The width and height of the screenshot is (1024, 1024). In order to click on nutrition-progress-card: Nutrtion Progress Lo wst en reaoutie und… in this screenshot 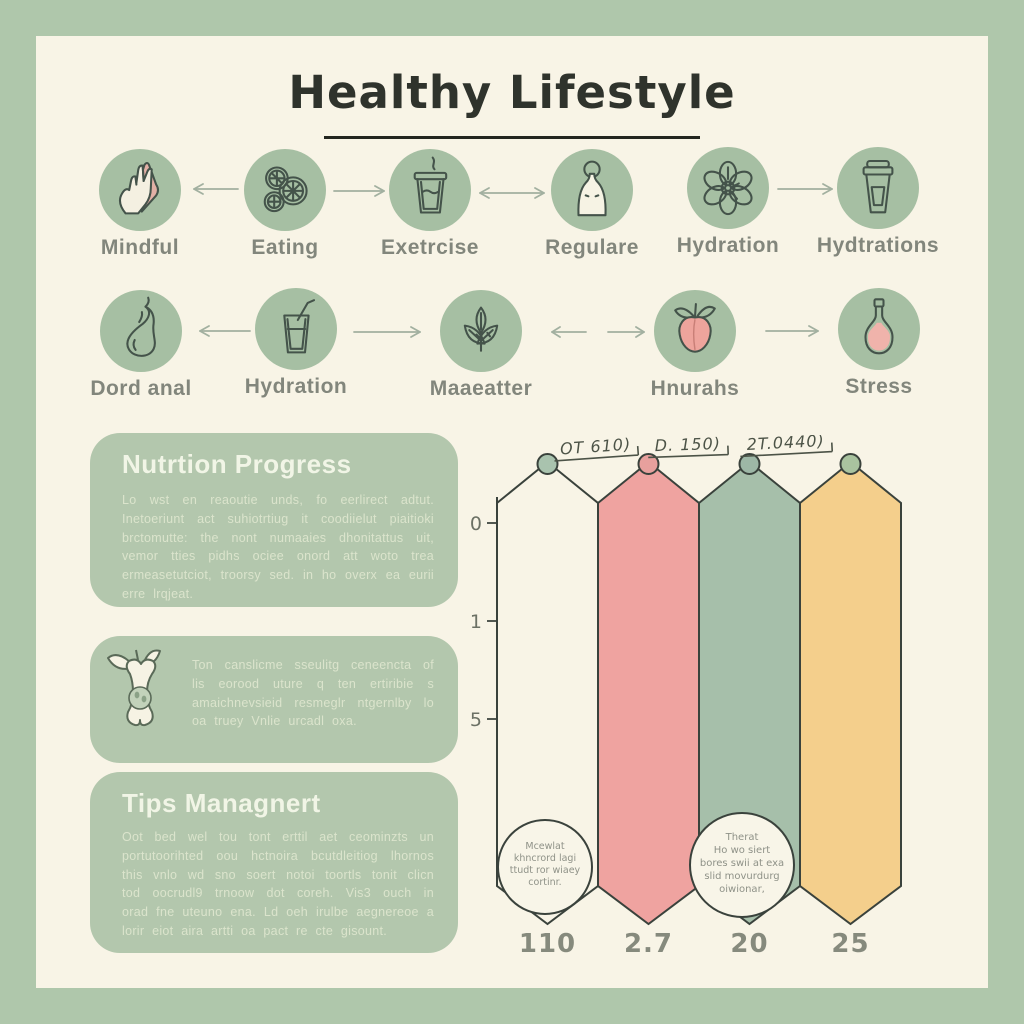, I will do `click(274, 520)`.